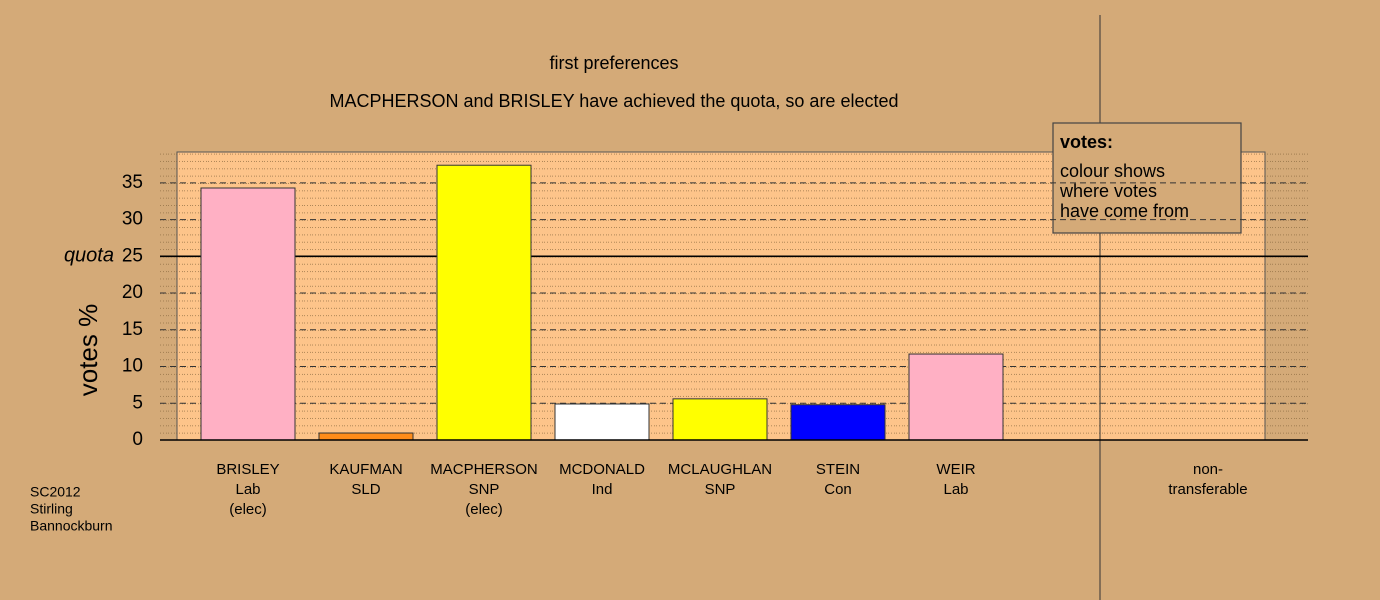  What do you see at coordinates (132, 292) in the screenshot?
I see `y-tick-label: 20` at bounding box center [132, 292].